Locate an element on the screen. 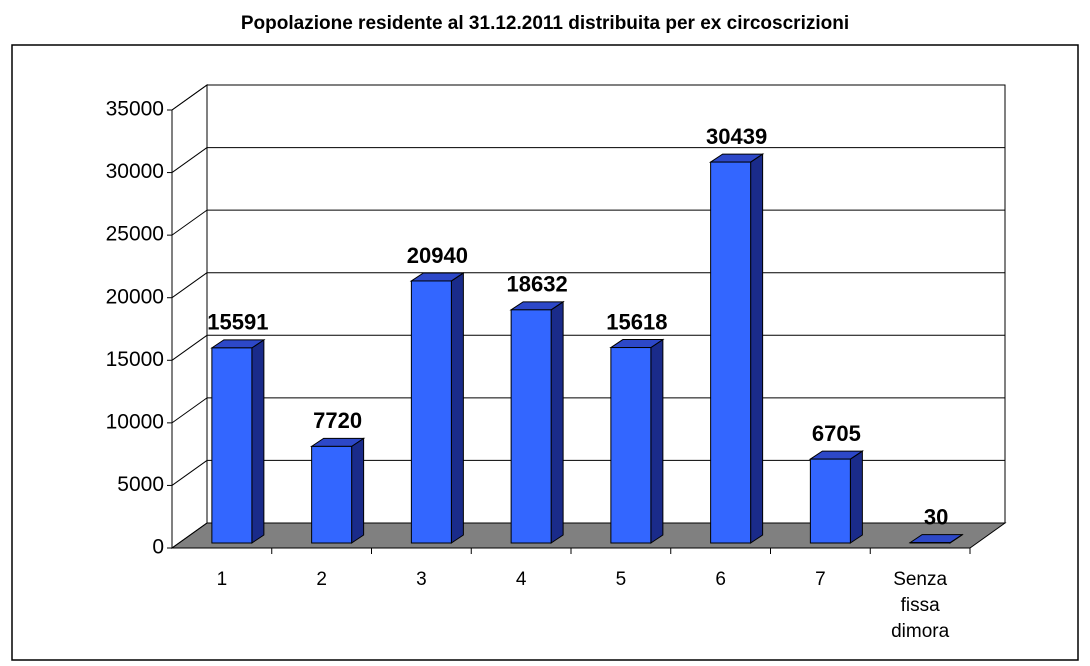 The width and height of the screenshot is (1090, 666). x-tick-label: 4 is located at coordinates (521, 579).